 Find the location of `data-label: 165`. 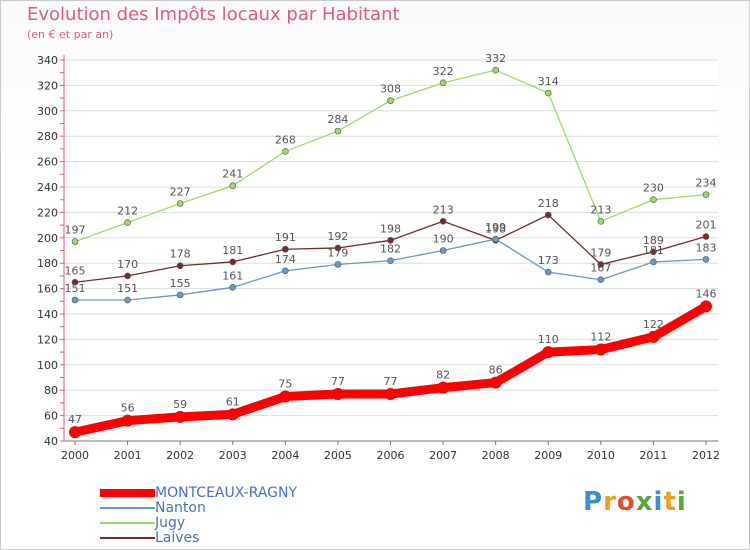

data-label: 165 is located at coordinates (75, 270).